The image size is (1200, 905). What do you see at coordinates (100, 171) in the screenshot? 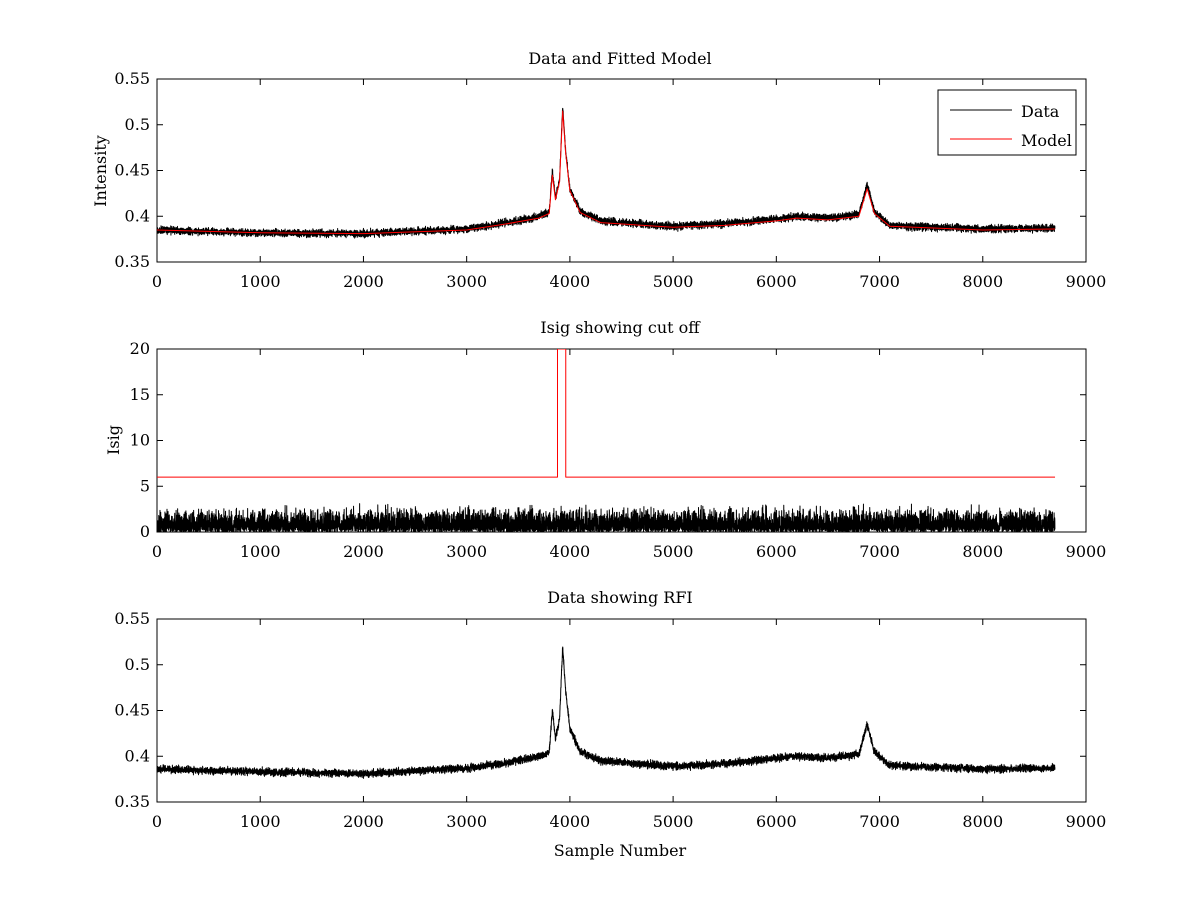
I see `y-axis-label: Intensity` at bounding box center [100, 171].